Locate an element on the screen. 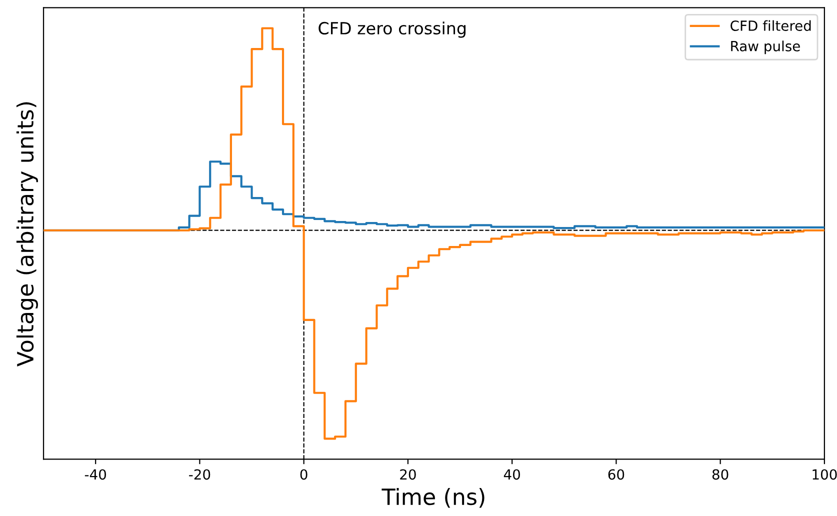  x-tick-label: 60 is located at coordinates (616, 474).